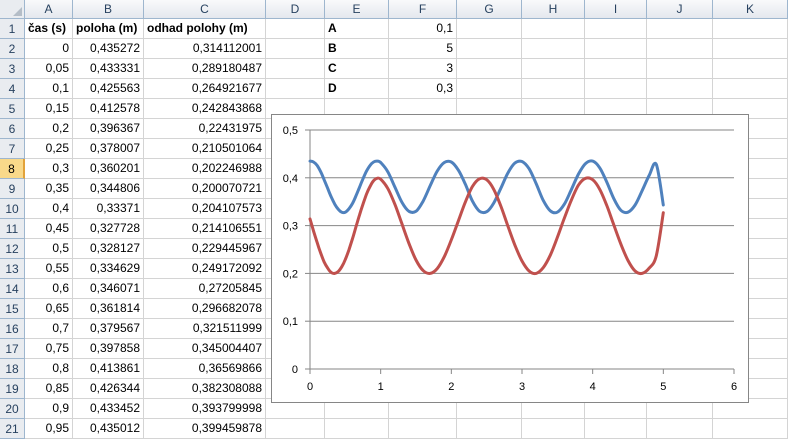 This screenshot has width=788, height=439. What do you see at coordinates (12, 49) in the screenshot?
I see `row-header-2: 2` at bounding box center [12, 49].